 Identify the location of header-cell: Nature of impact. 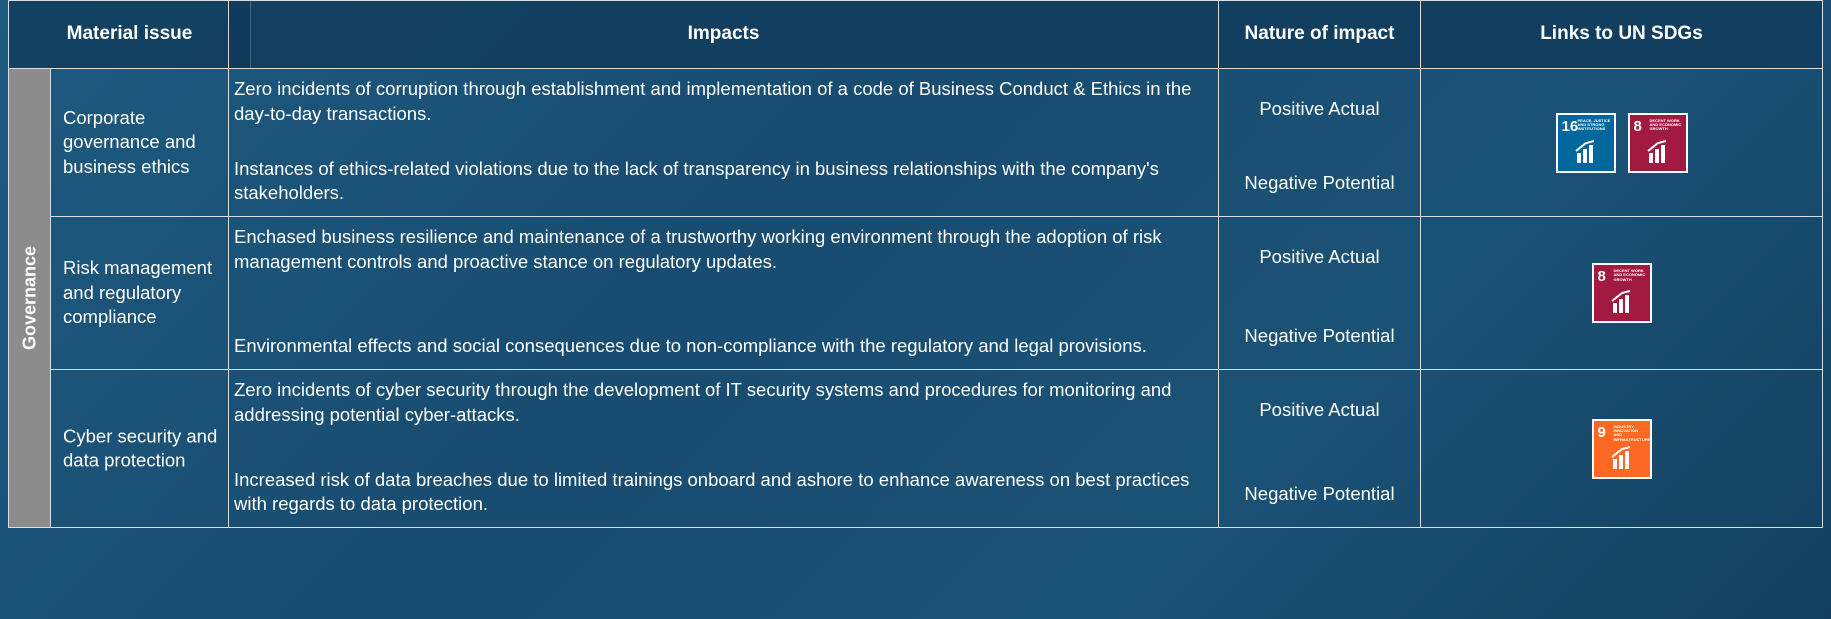
(1319, 34).